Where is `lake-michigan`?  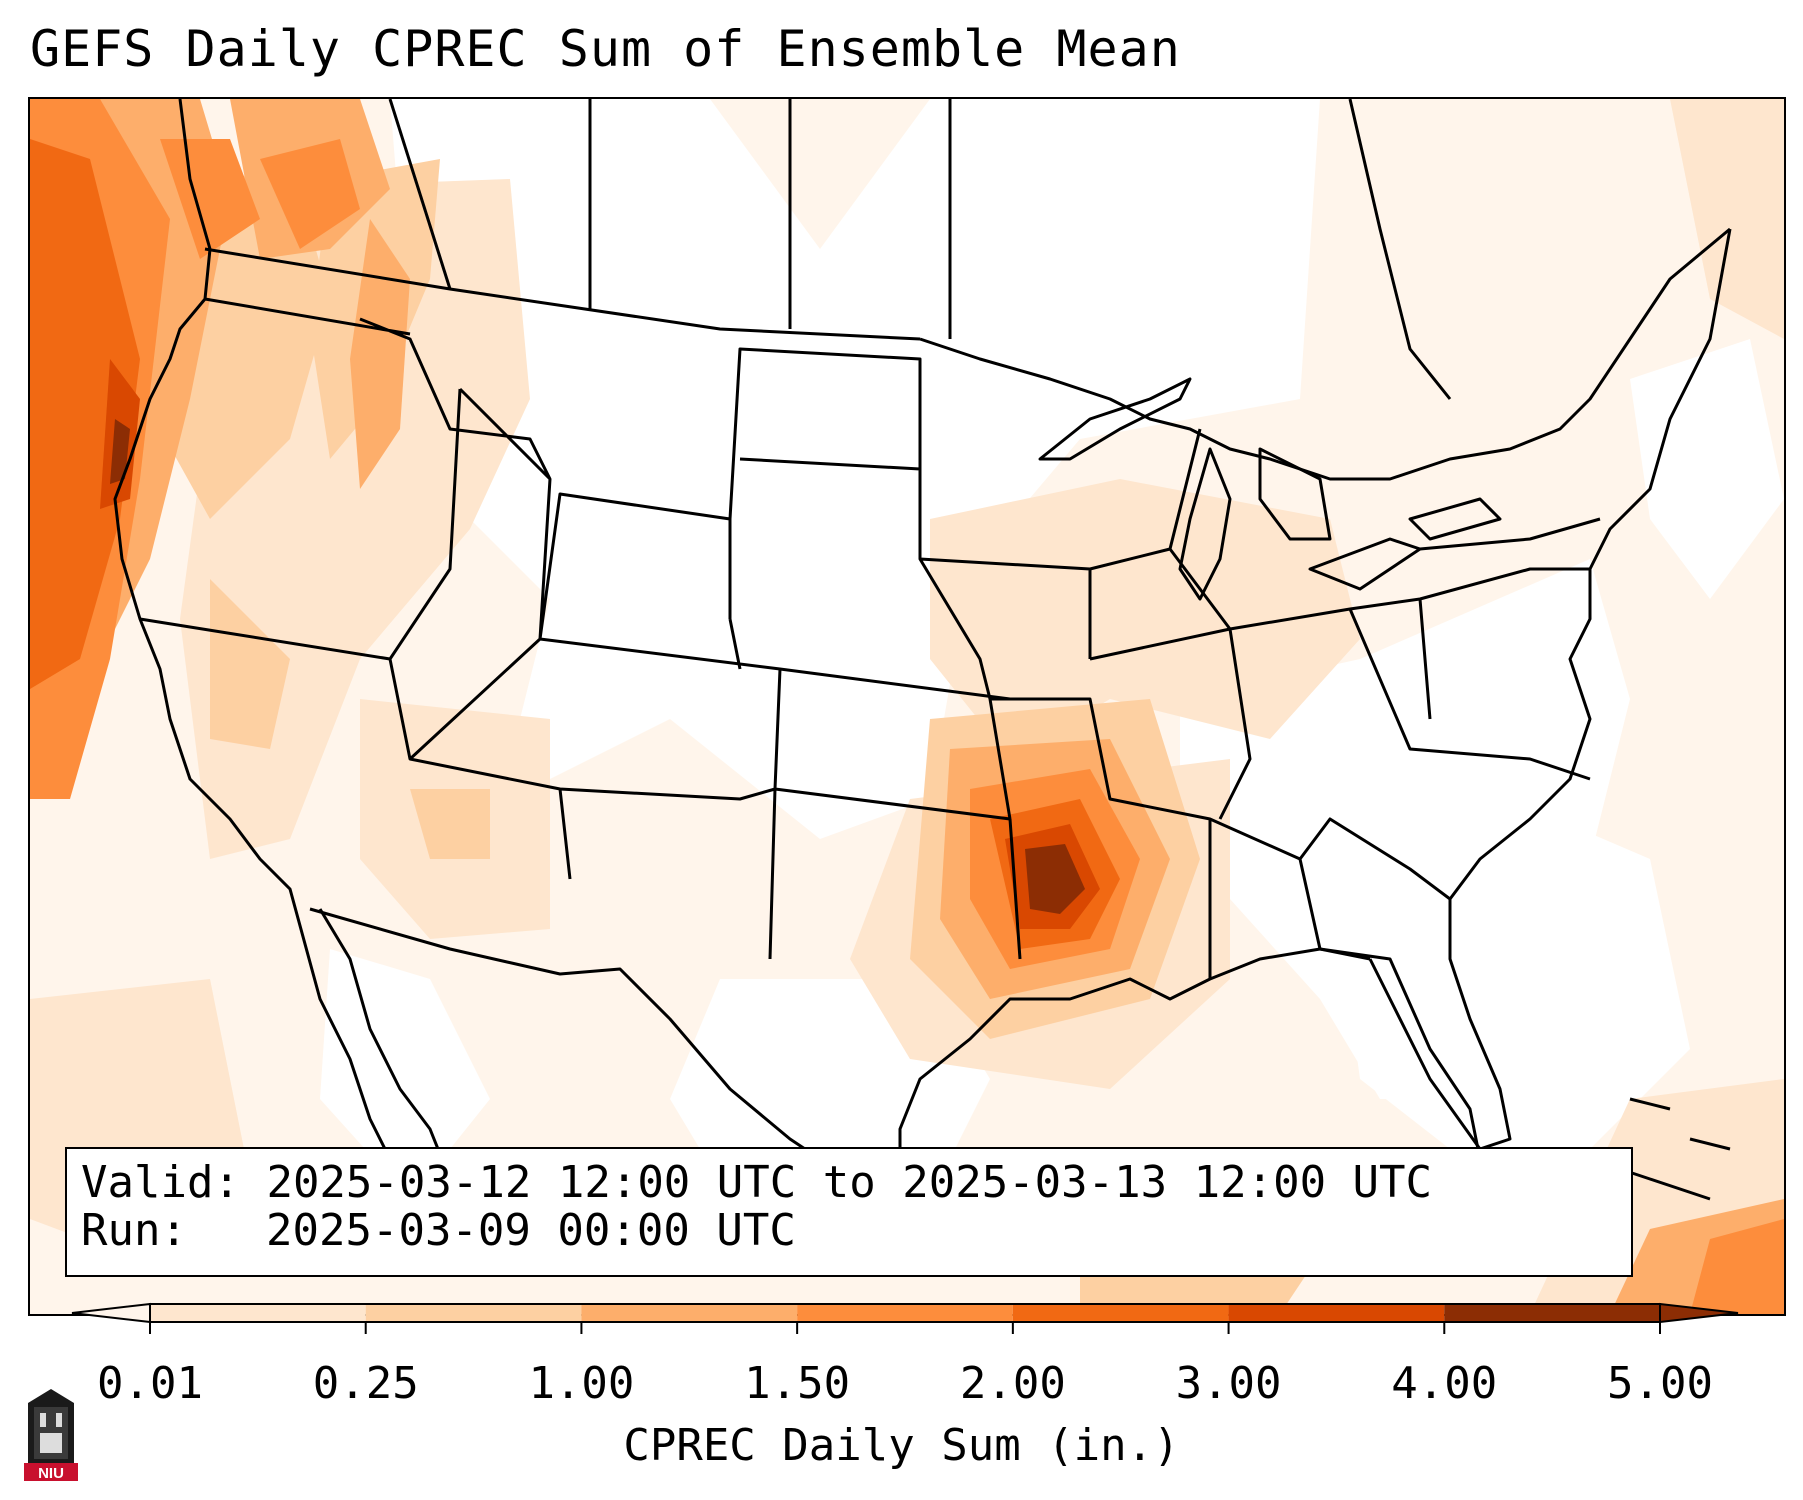 lake-michigan is located at coordinates (1205, 524).